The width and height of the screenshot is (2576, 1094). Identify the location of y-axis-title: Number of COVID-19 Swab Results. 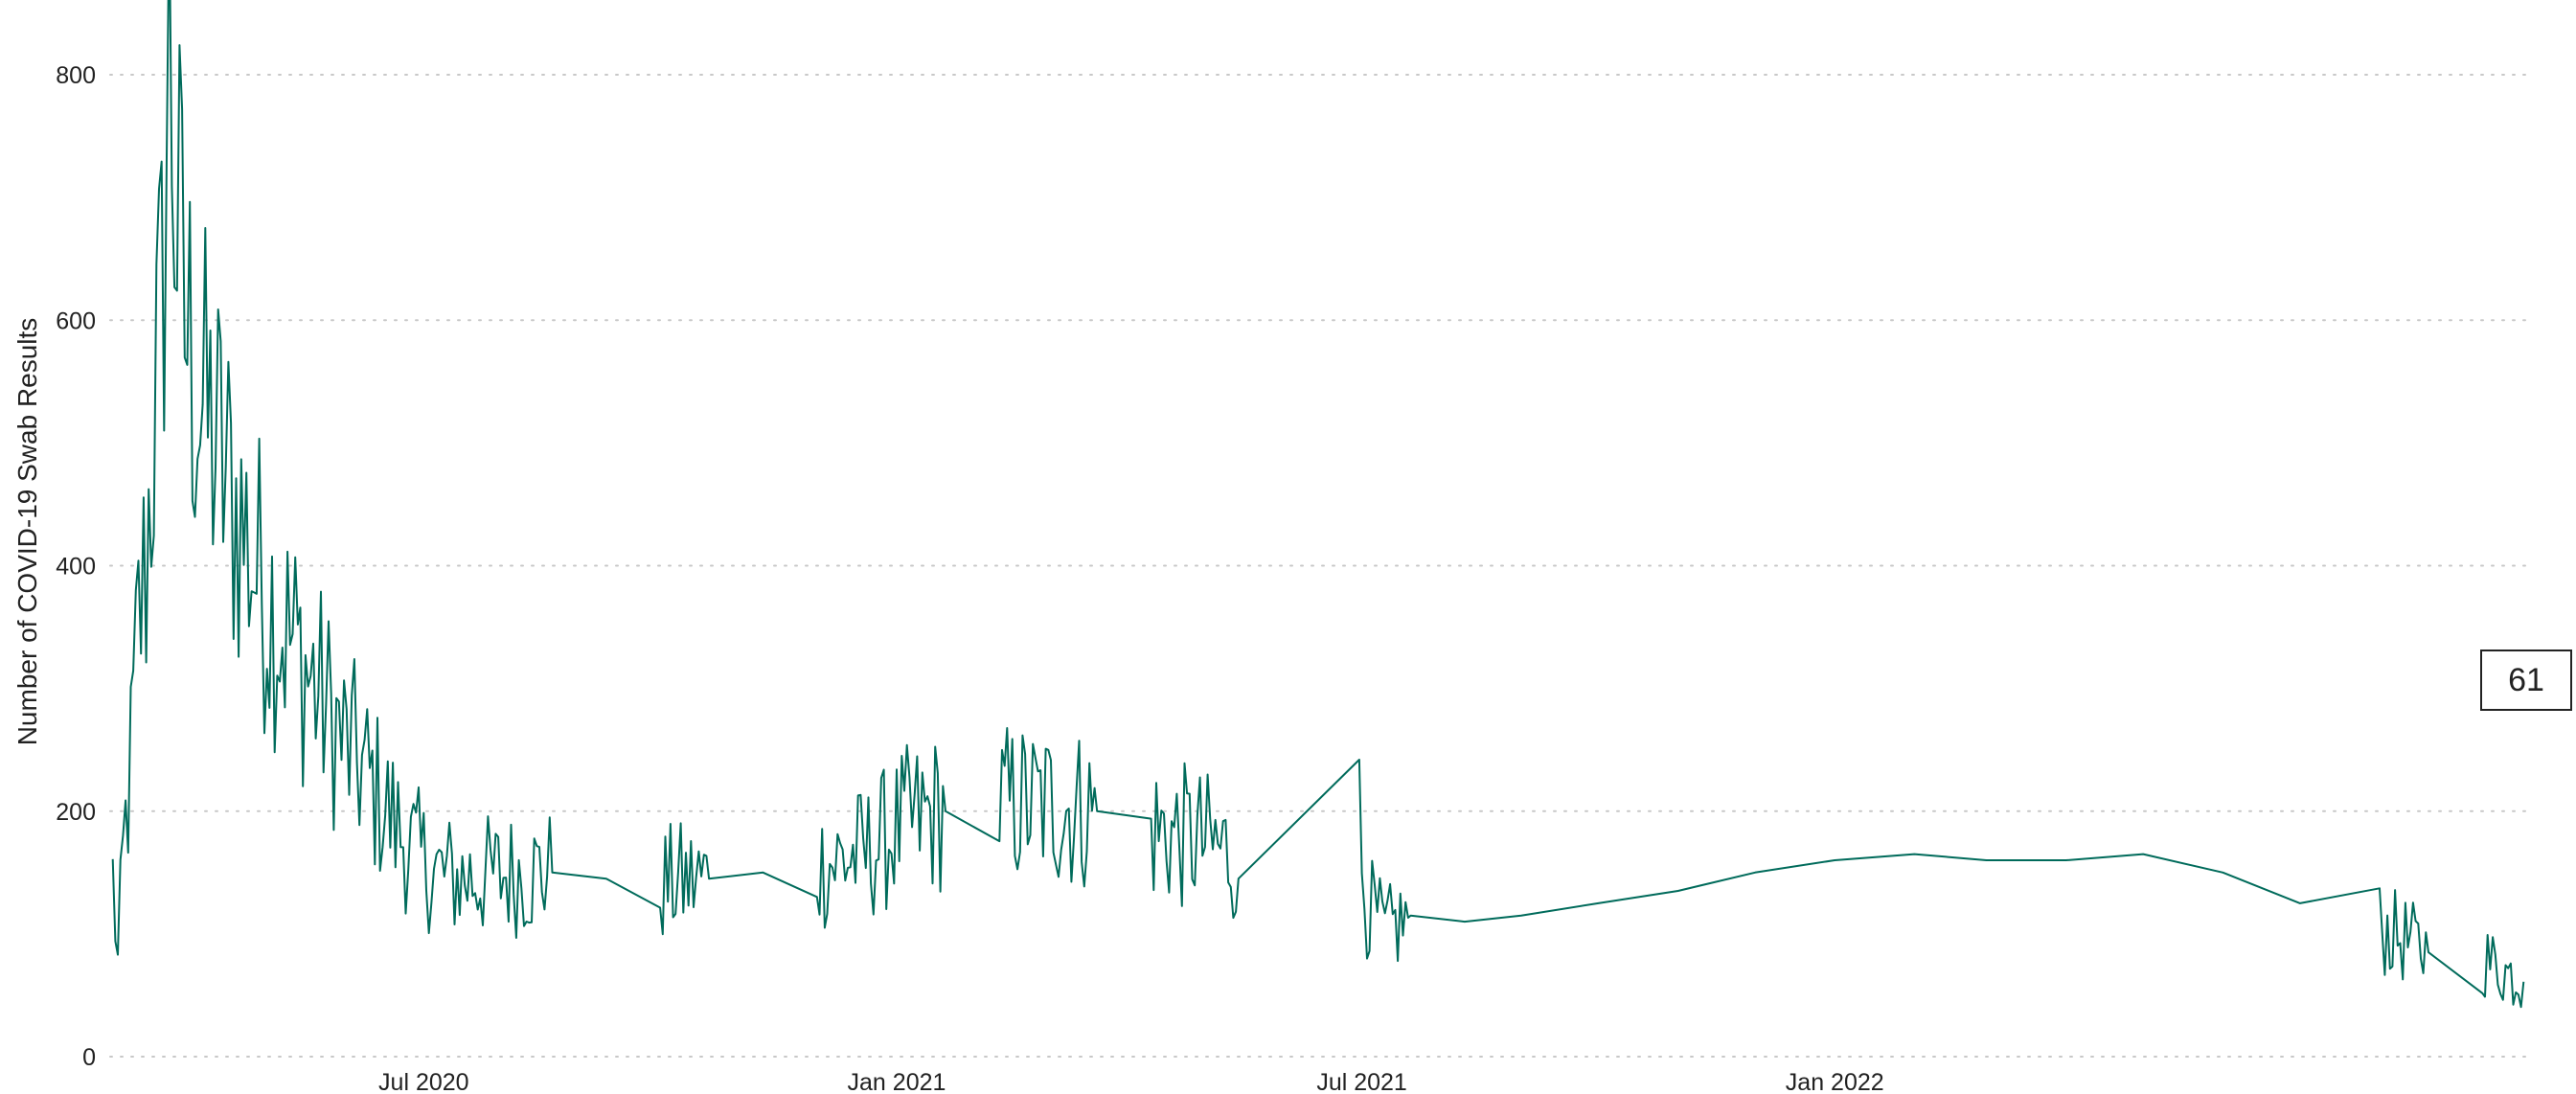
(27, 532).